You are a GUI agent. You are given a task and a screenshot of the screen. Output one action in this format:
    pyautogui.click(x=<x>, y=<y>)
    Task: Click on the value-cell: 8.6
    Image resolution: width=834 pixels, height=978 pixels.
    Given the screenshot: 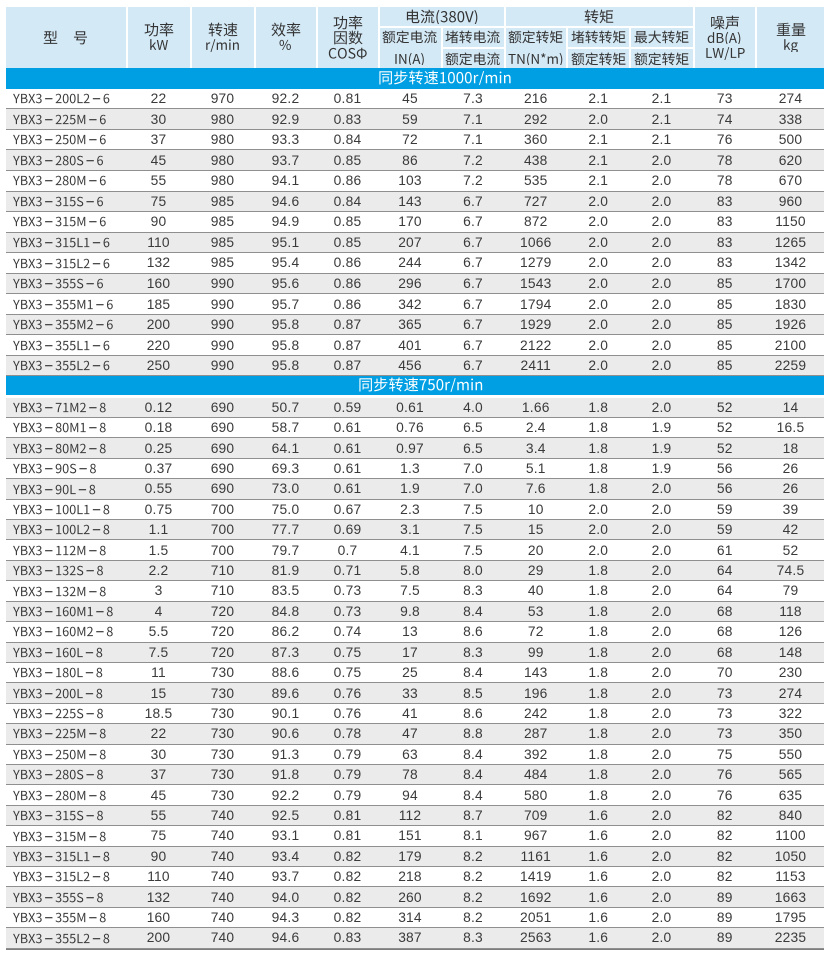 What is the action you would take?
    pyautogui.click(x=473, y=632)
    